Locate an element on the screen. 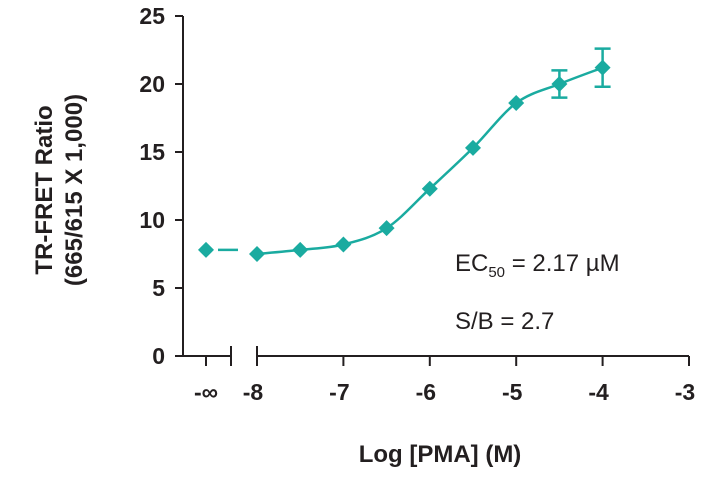 Image resolution: width=719 pixels, height=478 pixels. x-tick-label: -∞ is located at coordinates (206, 392).